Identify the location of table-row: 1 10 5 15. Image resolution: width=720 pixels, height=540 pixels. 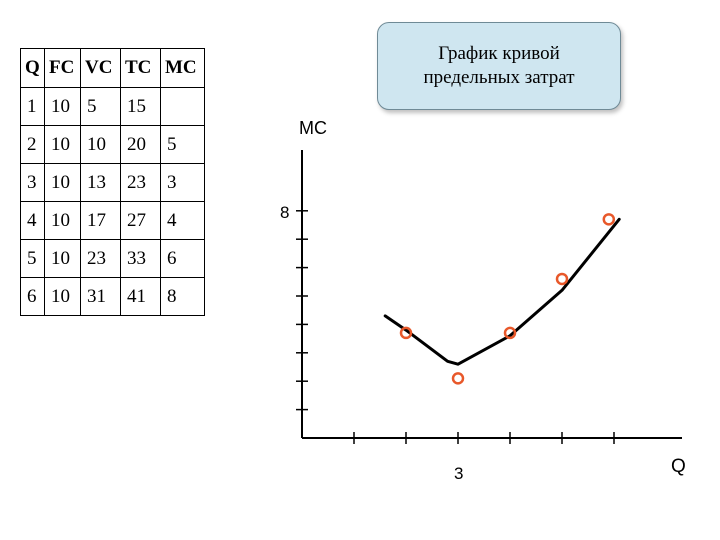
(112, 106).